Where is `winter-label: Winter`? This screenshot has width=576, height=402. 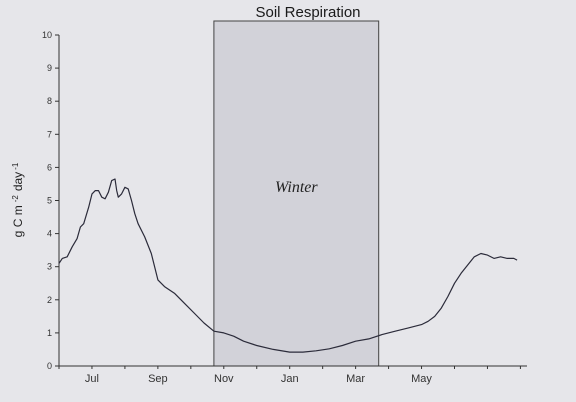
winter-label: Winter is located at coordinates (296, 187).